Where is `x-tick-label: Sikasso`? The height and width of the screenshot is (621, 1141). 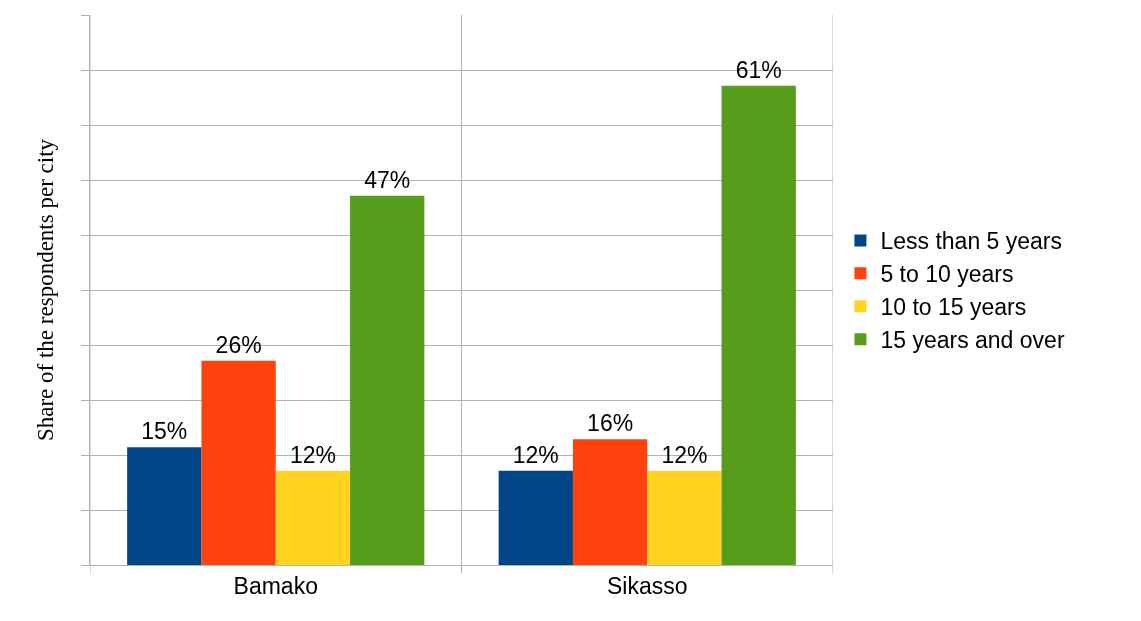 x-tick-label: Sikasso is located at coordinates (647, 585).